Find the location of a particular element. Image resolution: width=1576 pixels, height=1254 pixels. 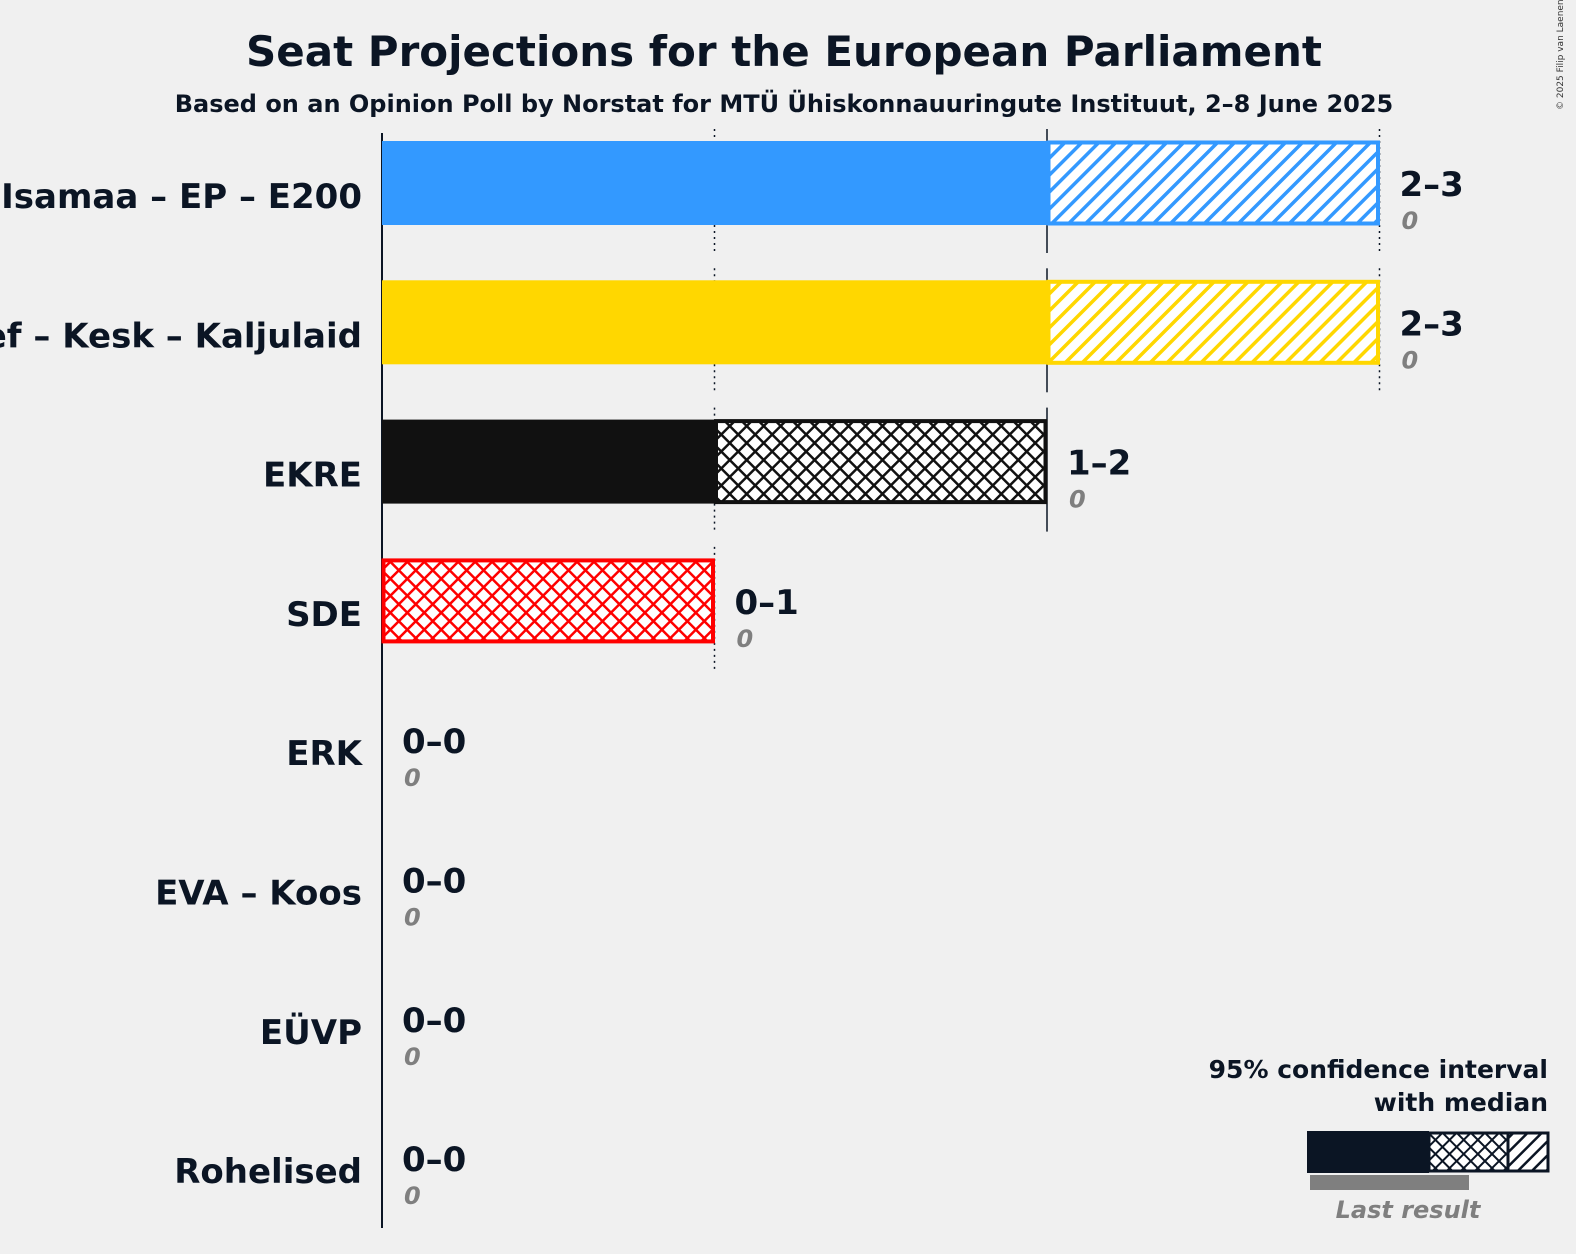

category-label: SDE is located at coordinates (324, 615).